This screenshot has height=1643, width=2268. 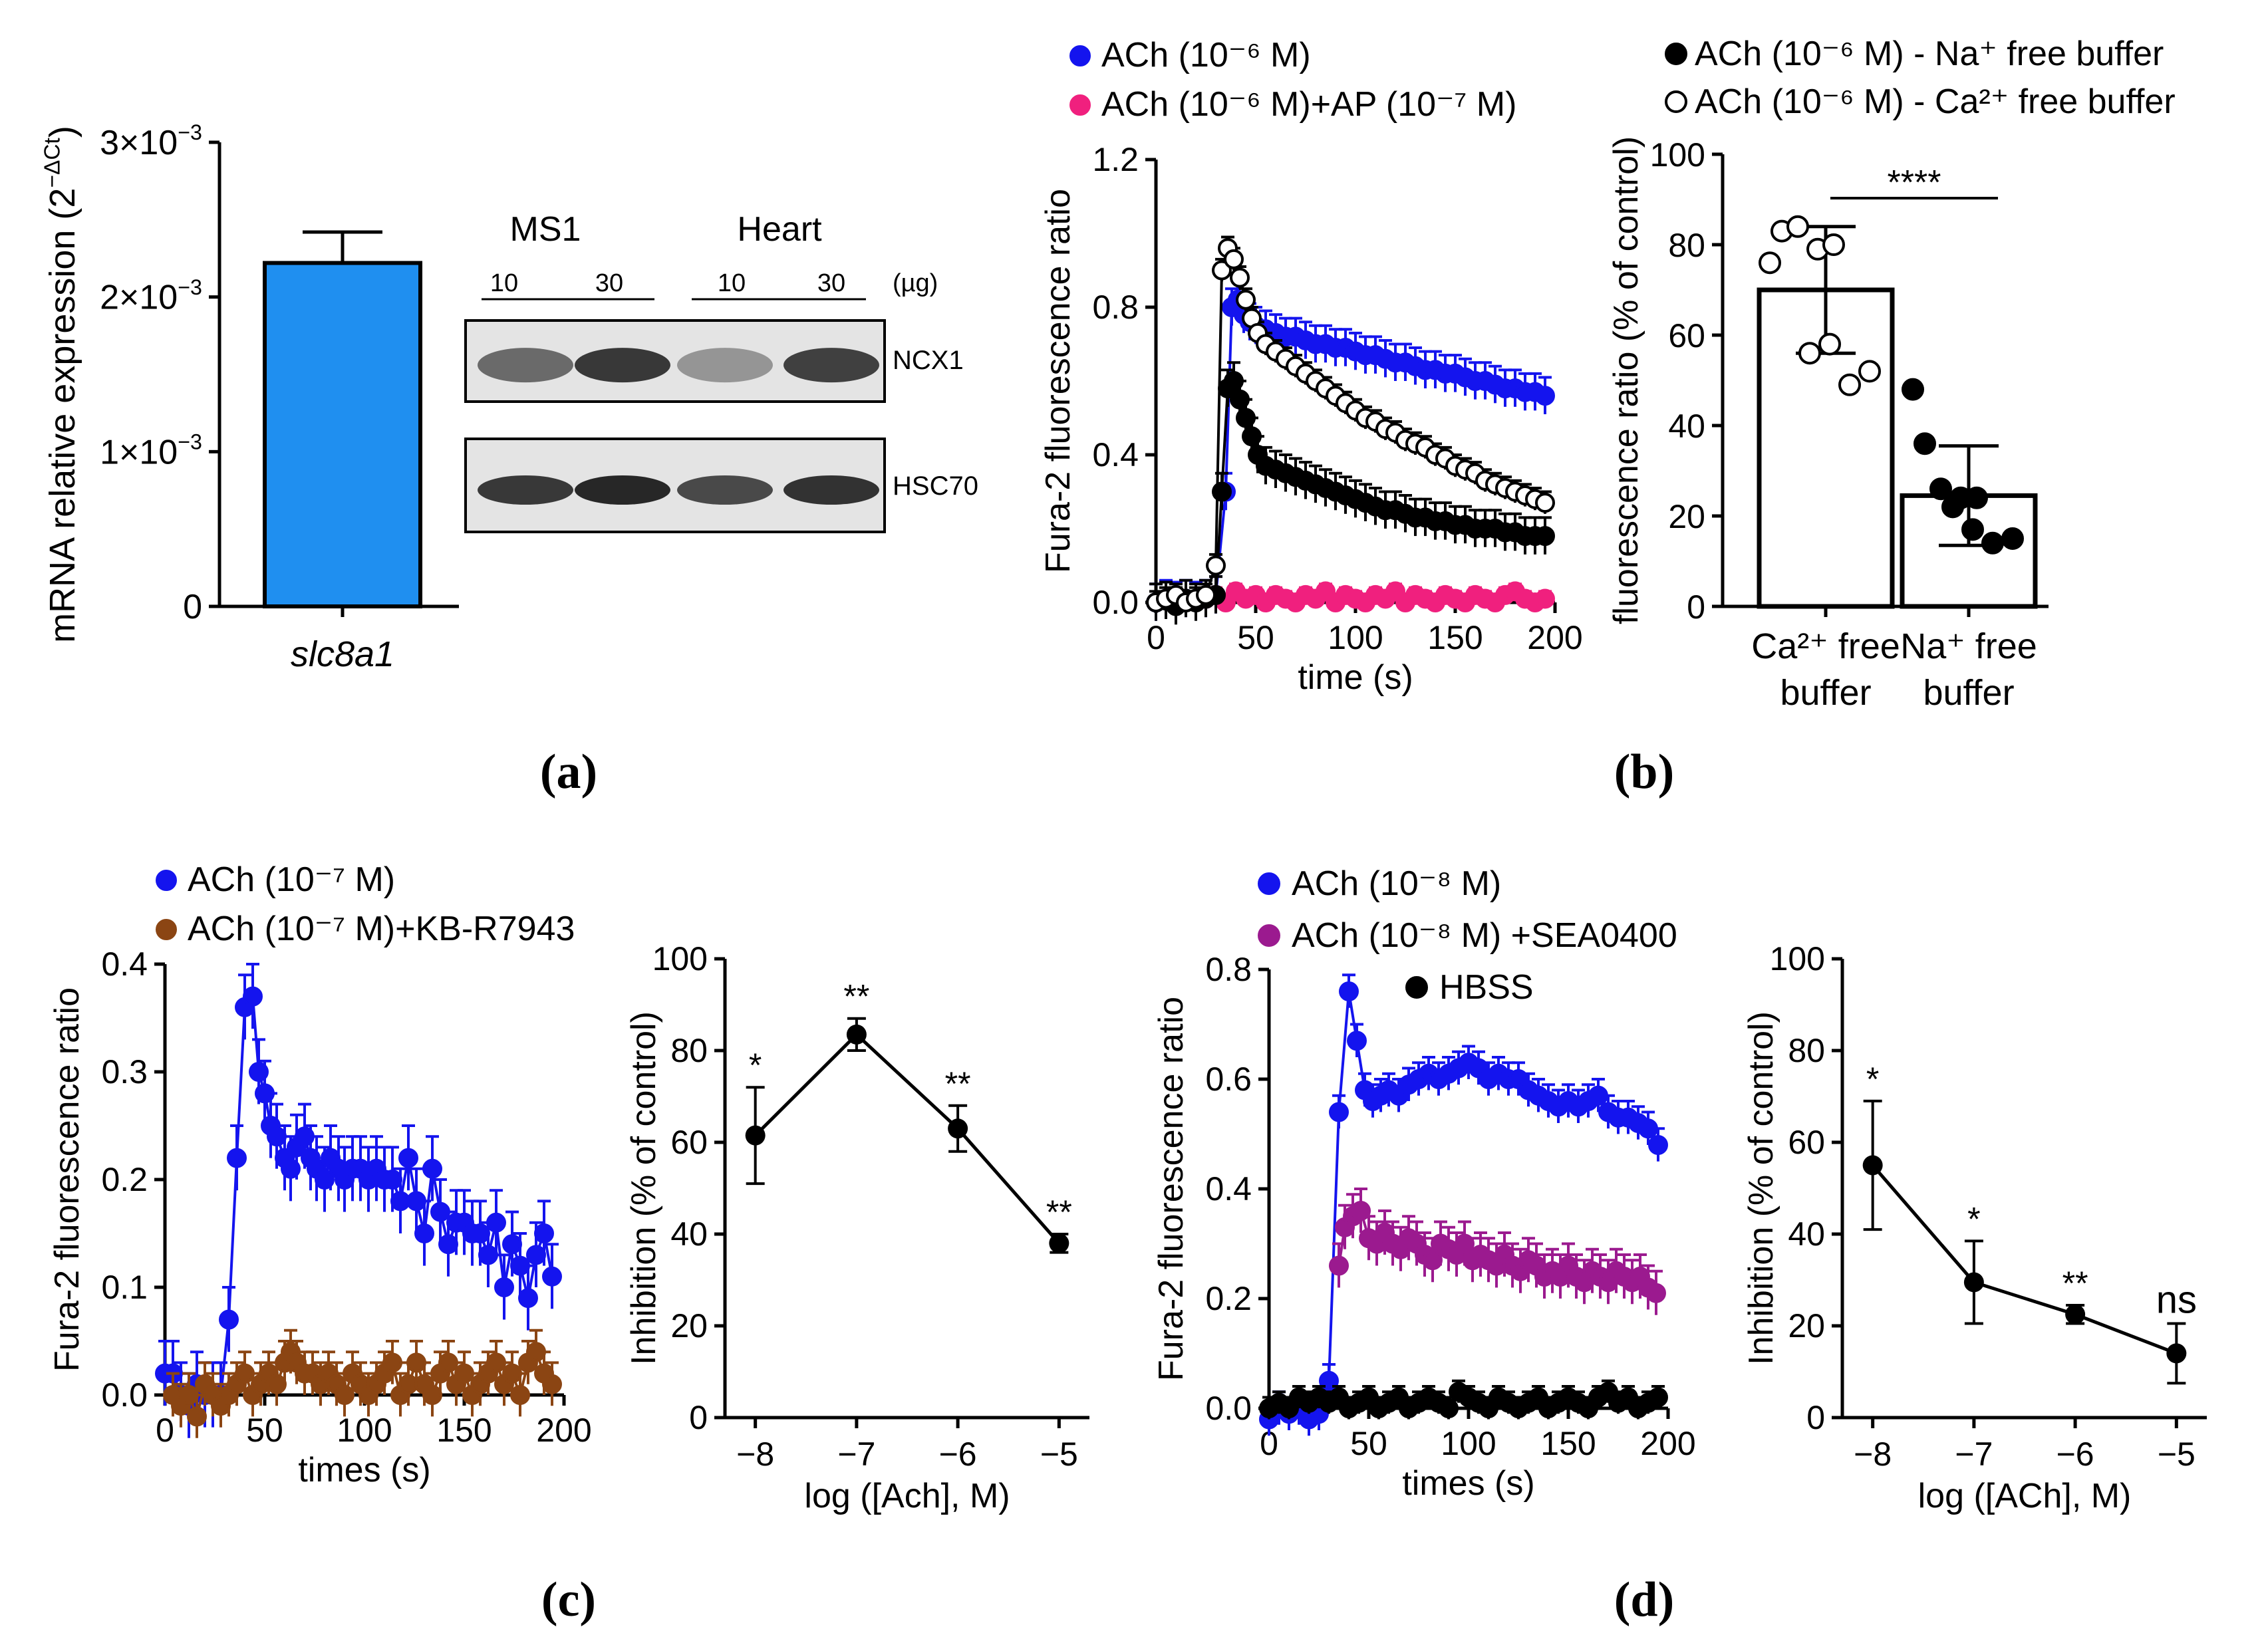 I want to click on x-tick-label: 0, so click(x=165, y=1430).